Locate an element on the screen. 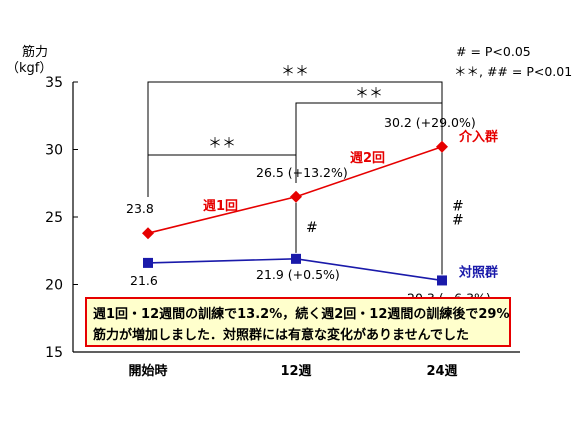 The width and height of the screenshot is (580, 439). y-tick-label: 20 is located at coordinates (54, 286).